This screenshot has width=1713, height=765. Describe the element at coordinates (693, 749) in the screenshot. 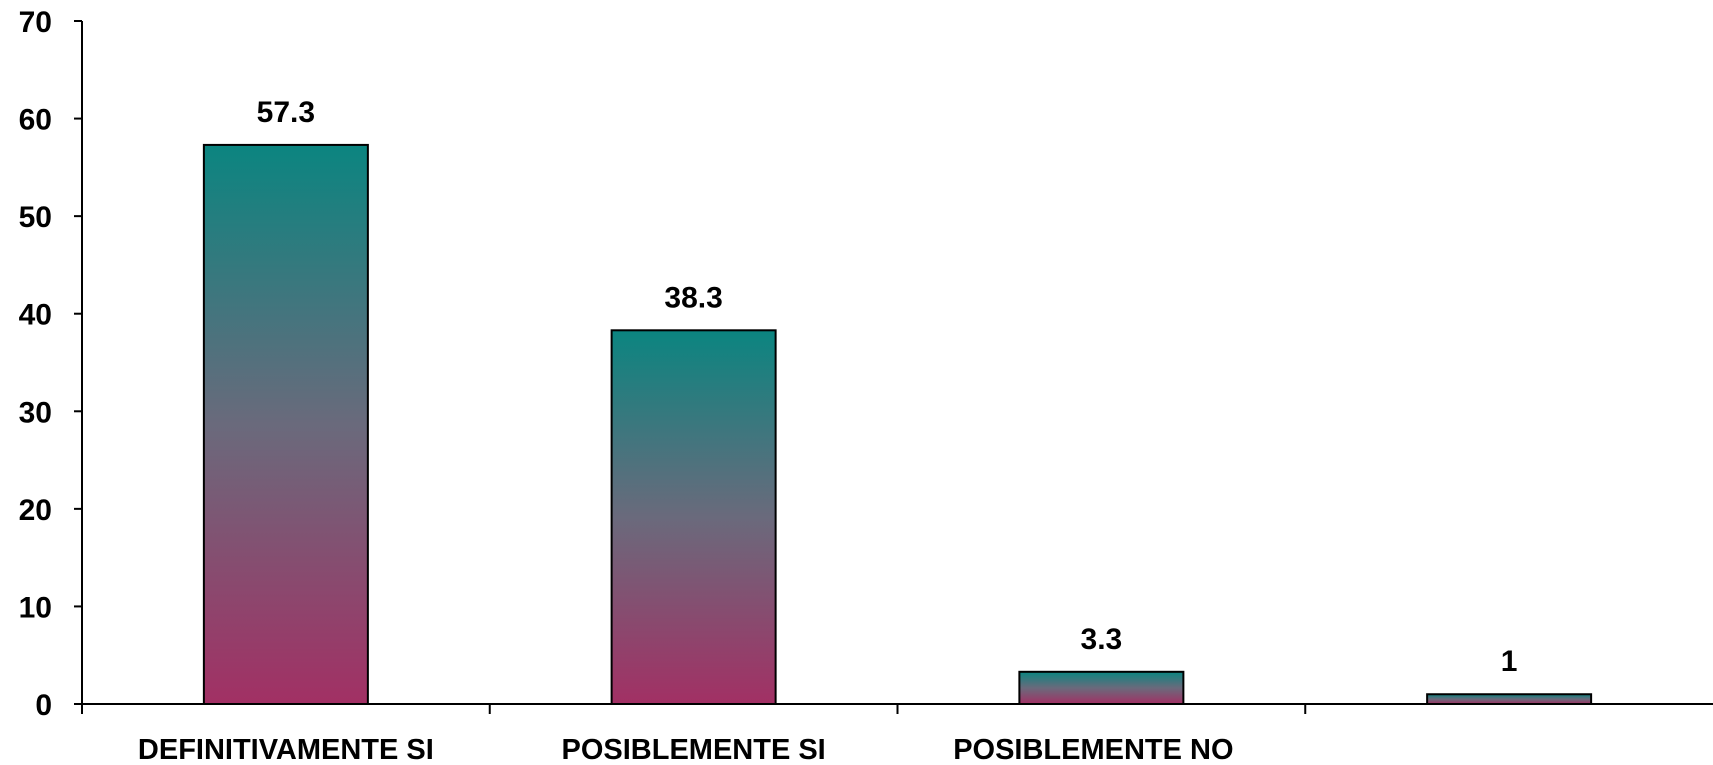

I see `category-label: POSIBLEMENTE SI` at that location.